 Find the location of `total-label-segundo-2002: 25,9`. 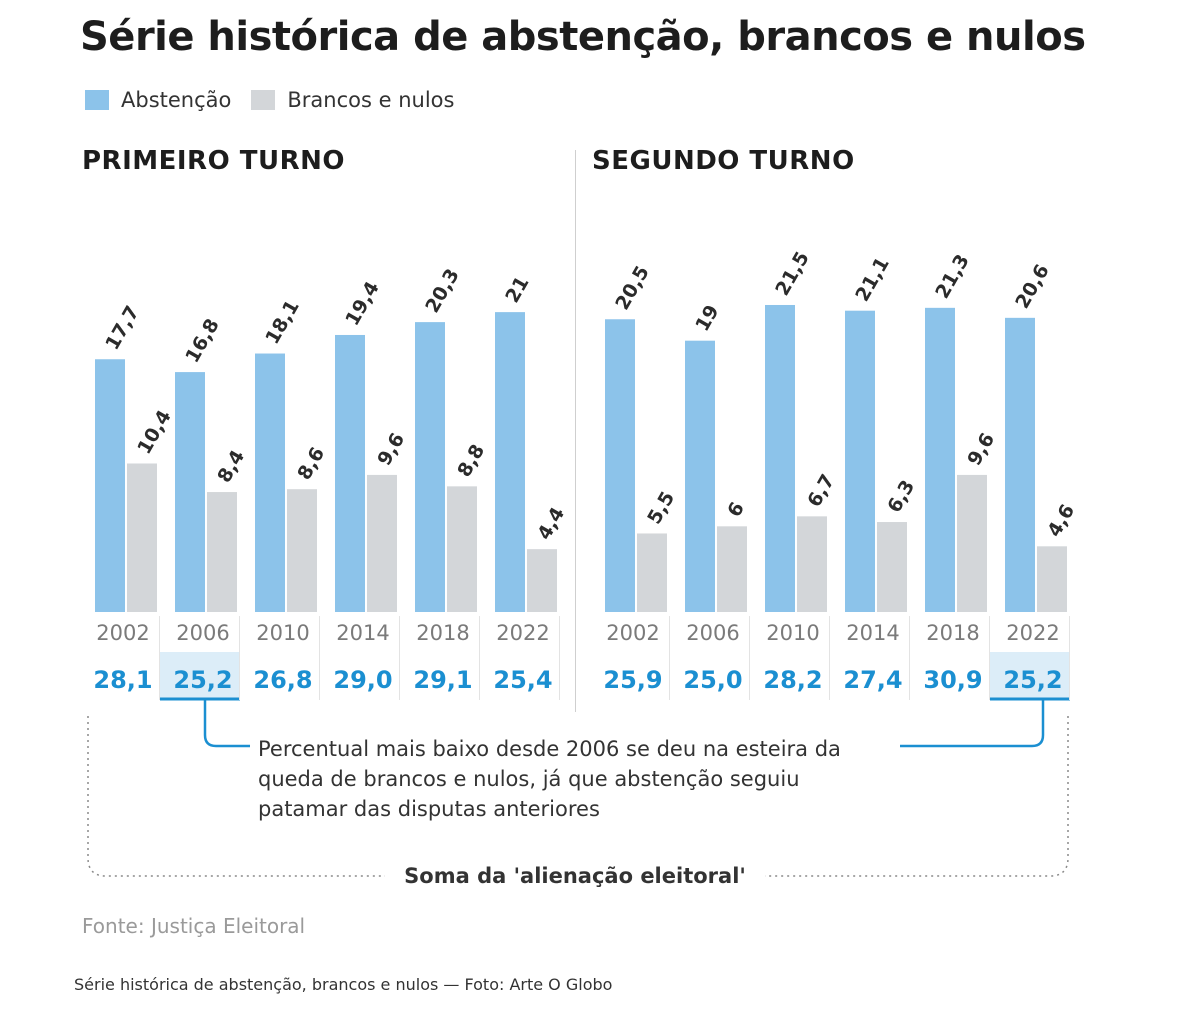

total-label-segundo-2002: 25,9 is located at coordinates (632, 680).